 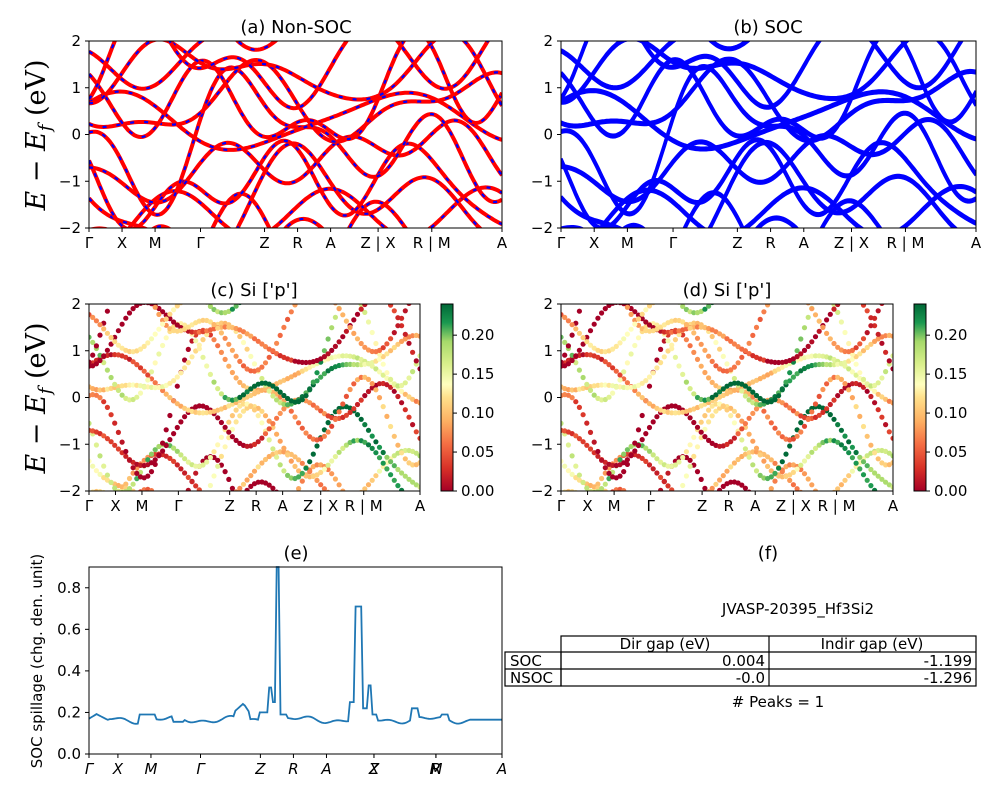 I want to click on table-row-soc-indir: -1.199, so click(x=948, y=661).